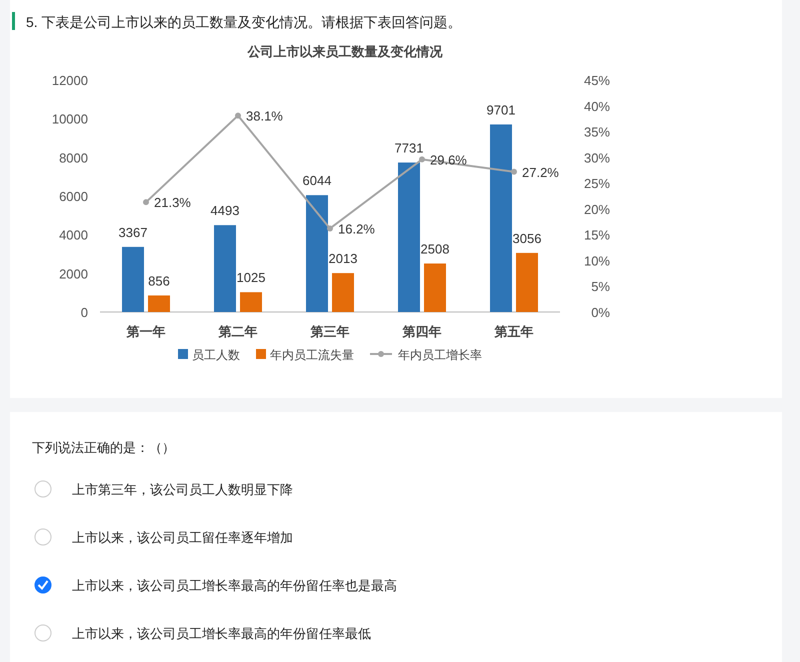  What do you see at coordinates (597, 106) in the screenshot?
I see `y2-tick-label: 40%` at bounding box center [597, 106].